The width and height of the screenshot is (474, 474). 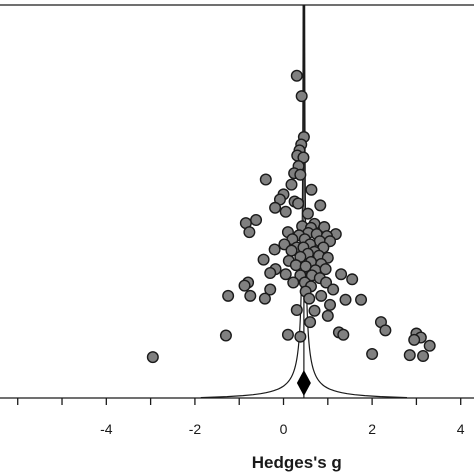 What do you see at coordinates (303, 383) in the screenshot?
I see `summary-effect-diamond` at bounding box center [303, 383].